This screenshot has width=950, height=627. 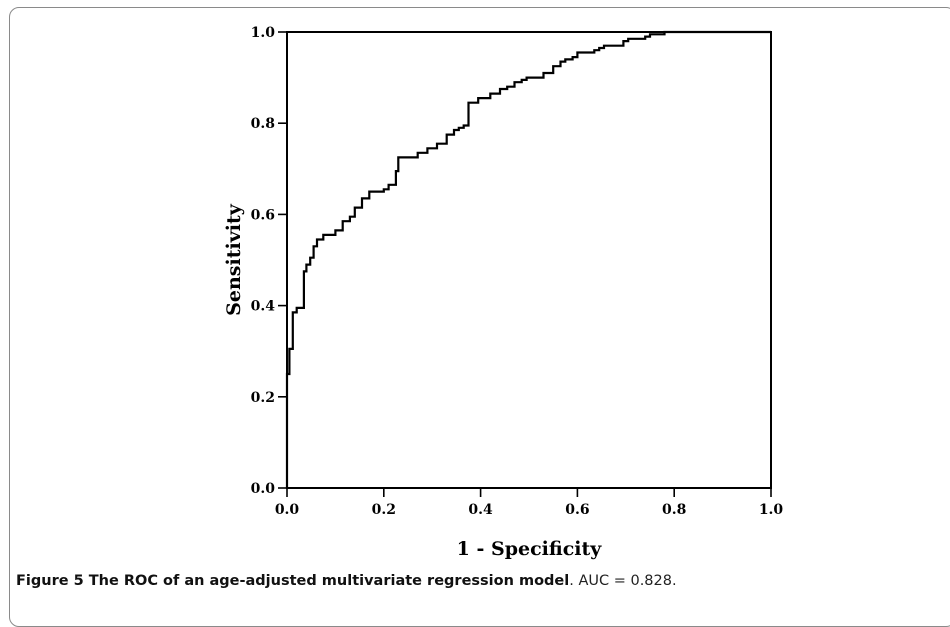 I want to click on y-tick-label: 0.2, so click(x=263, y=398).